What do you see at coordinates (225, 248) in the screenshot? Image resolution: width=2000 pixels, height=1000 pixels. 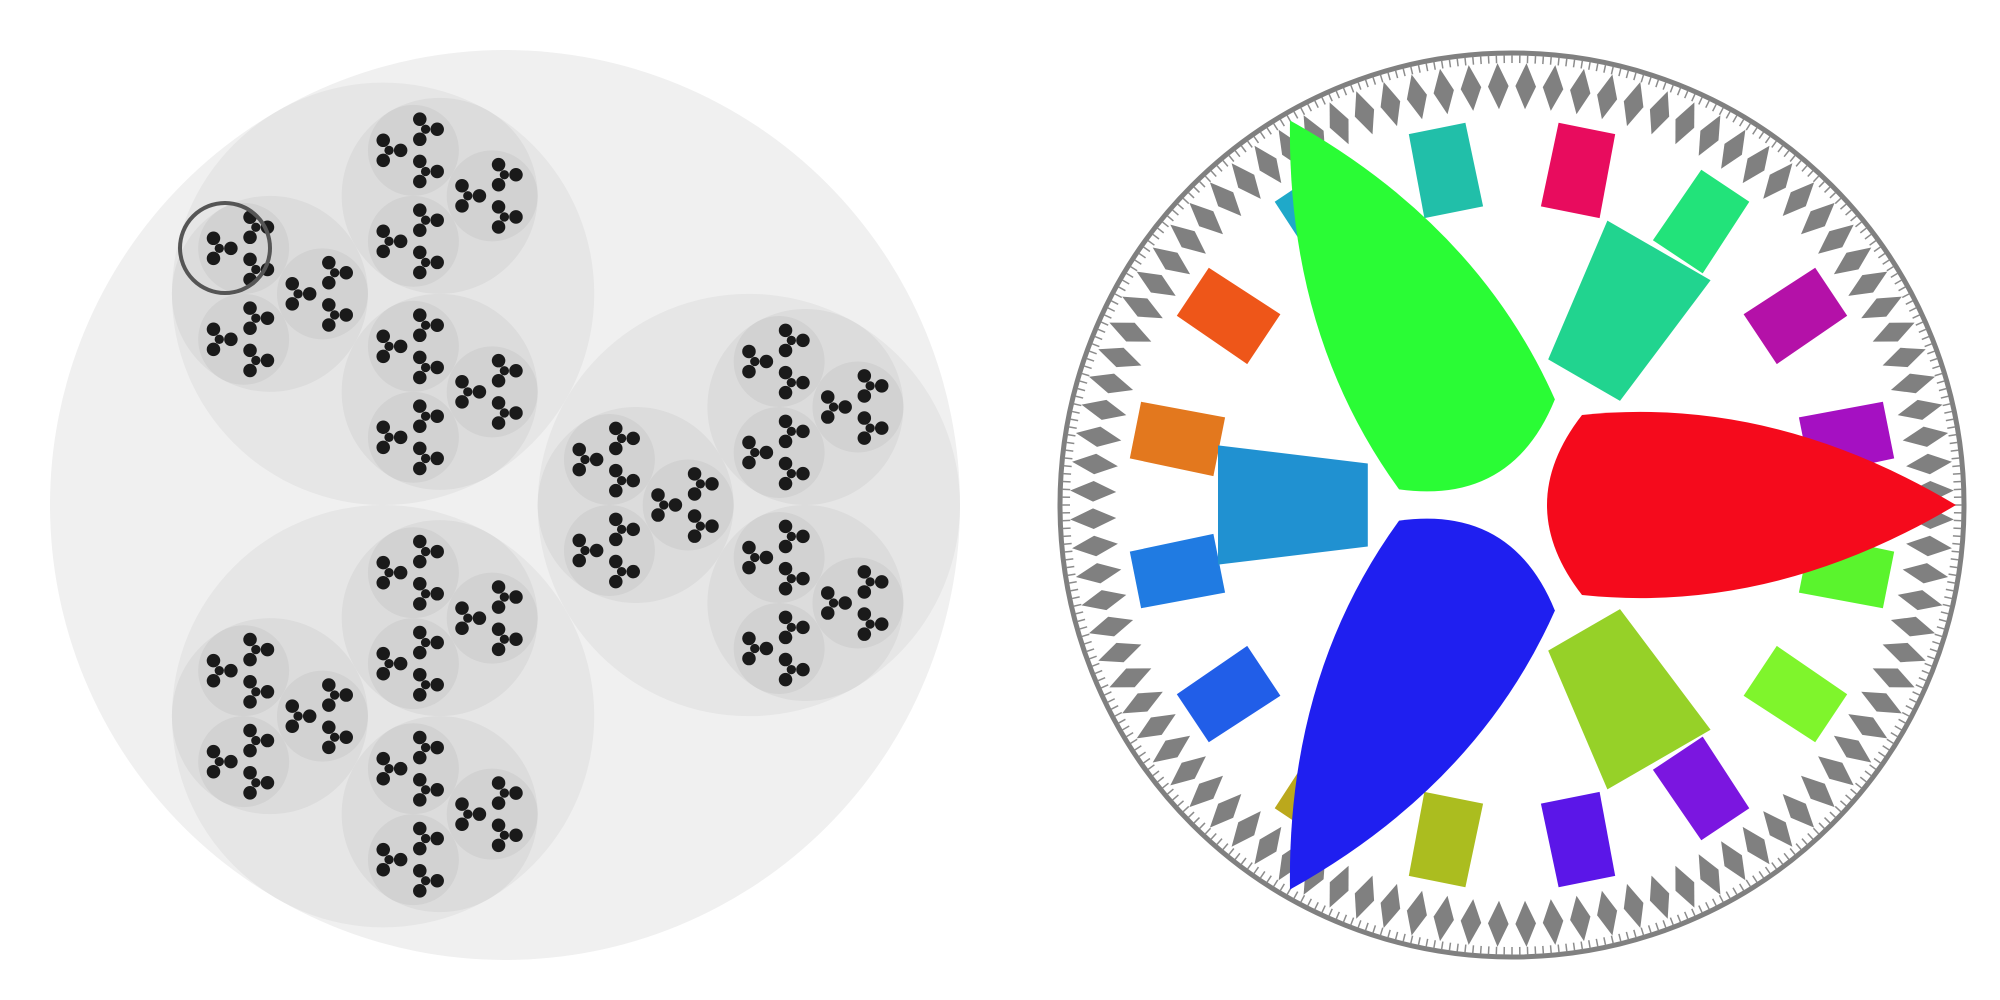 I see `highlighted-circle` at bounding box center [225, 248].